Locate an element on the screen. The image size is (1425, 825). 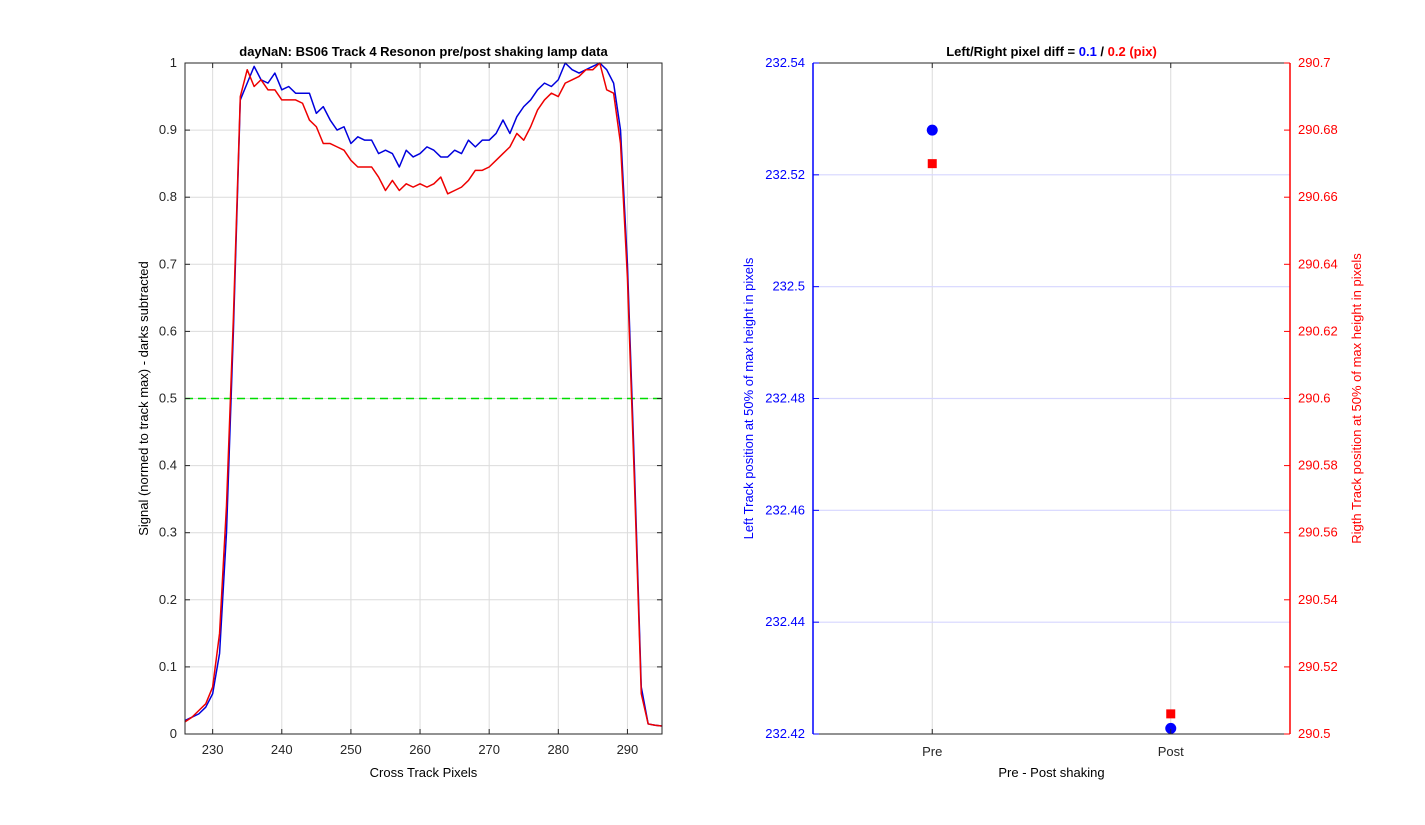
right-track-tick-label: 290.66 is located at coordinates (1318, 196).